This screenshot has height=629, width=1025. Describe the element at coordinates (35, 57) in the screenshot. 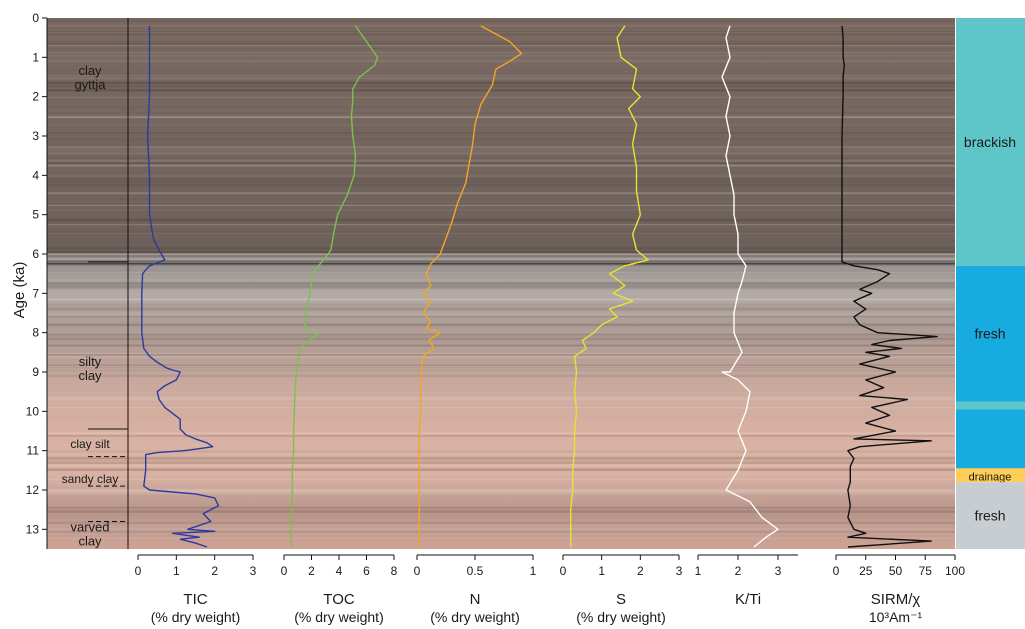

I see `y-tick-label: 1` at that location.